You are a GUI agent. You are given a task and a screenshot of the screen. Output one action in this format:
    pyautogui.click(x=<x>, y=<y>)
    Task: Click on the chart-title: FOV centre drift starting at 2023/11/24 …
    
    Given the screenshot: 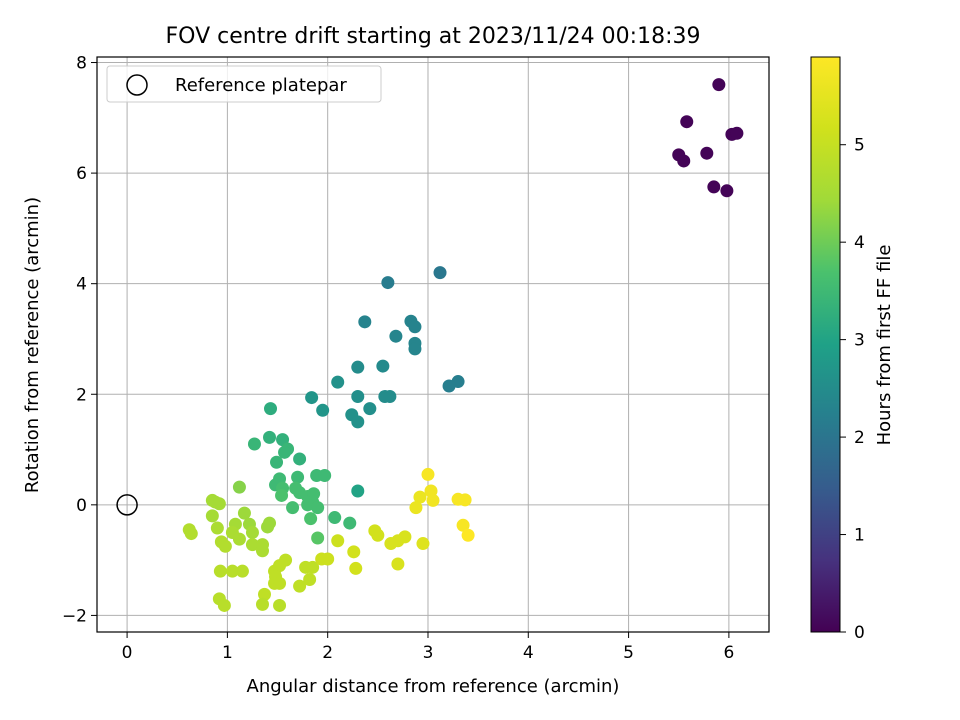 What is the action you would take?
    pyautogui.click(x=433, y=36)
    